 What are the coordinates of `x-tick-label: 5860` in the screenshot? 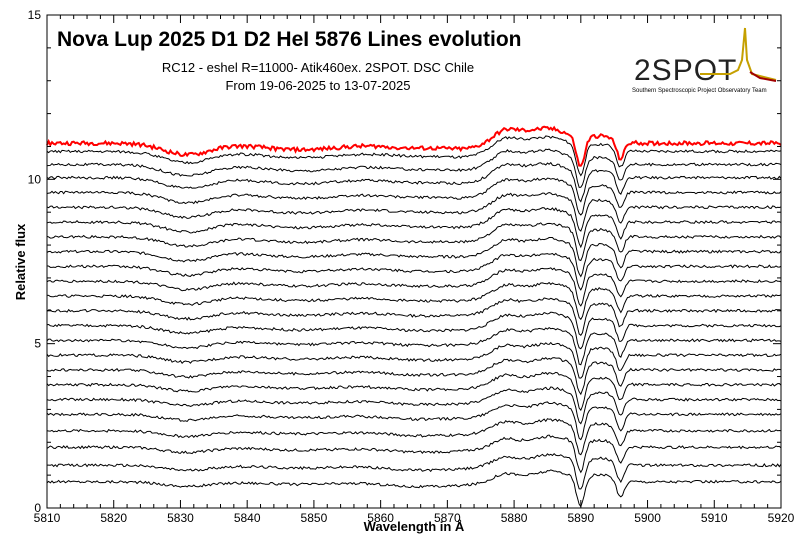 It's located at (380, 518).